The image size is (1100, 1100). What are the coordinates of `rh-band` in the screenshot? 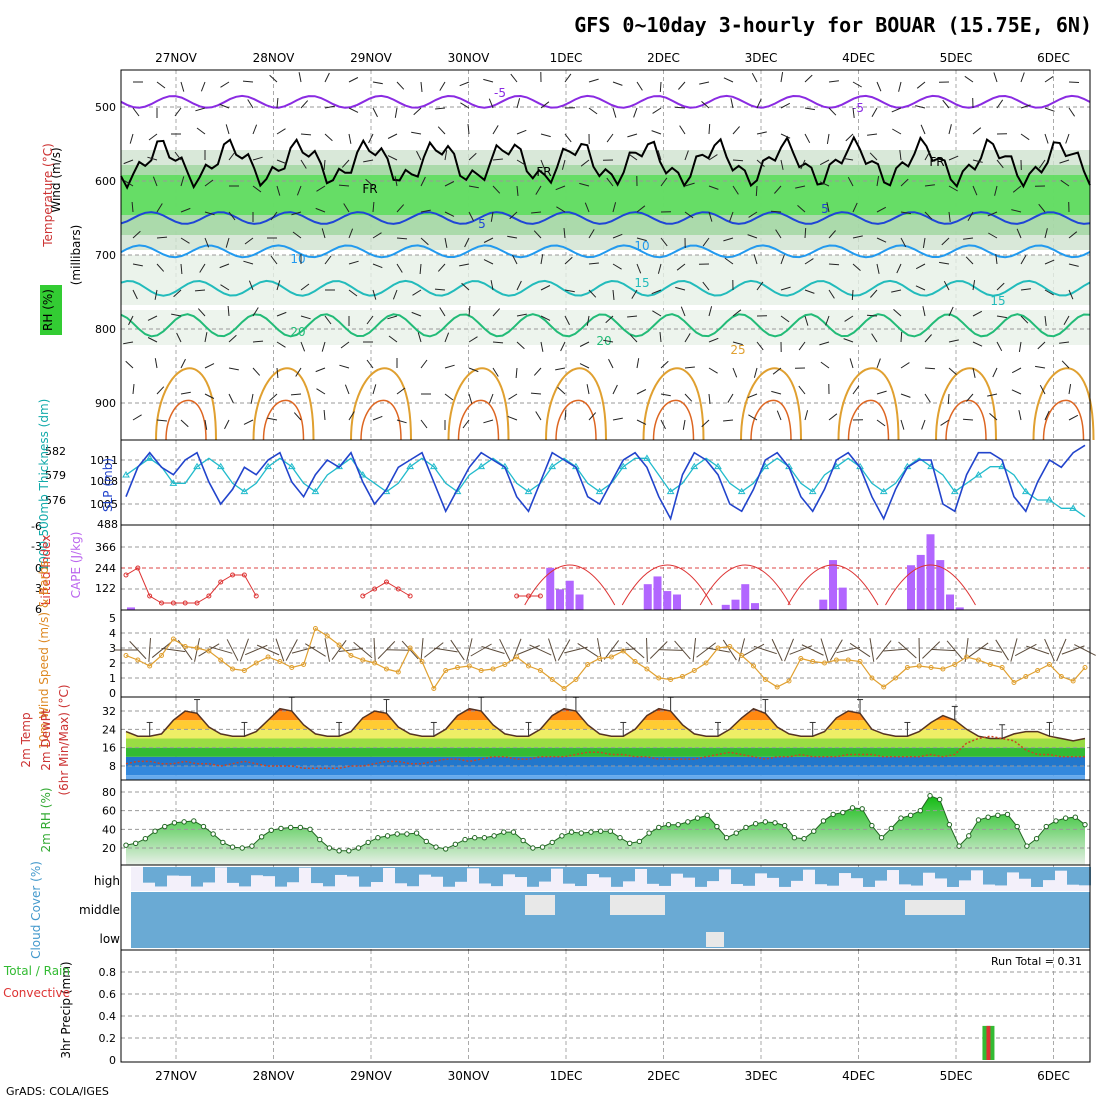 It's located at (605, 195).